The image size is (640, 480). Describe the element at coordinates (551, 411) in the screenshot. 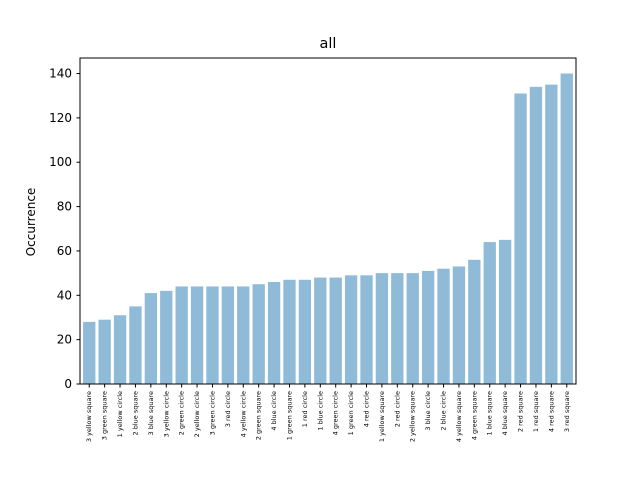

I see `x-tick-label: 4 red square` at that location.